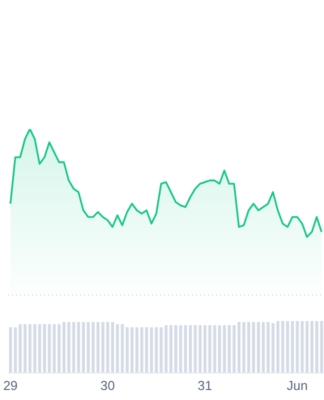 The width and height of the screenshot is (324, 400). I want to click on x-tick-label: 30, so click(107, 386).